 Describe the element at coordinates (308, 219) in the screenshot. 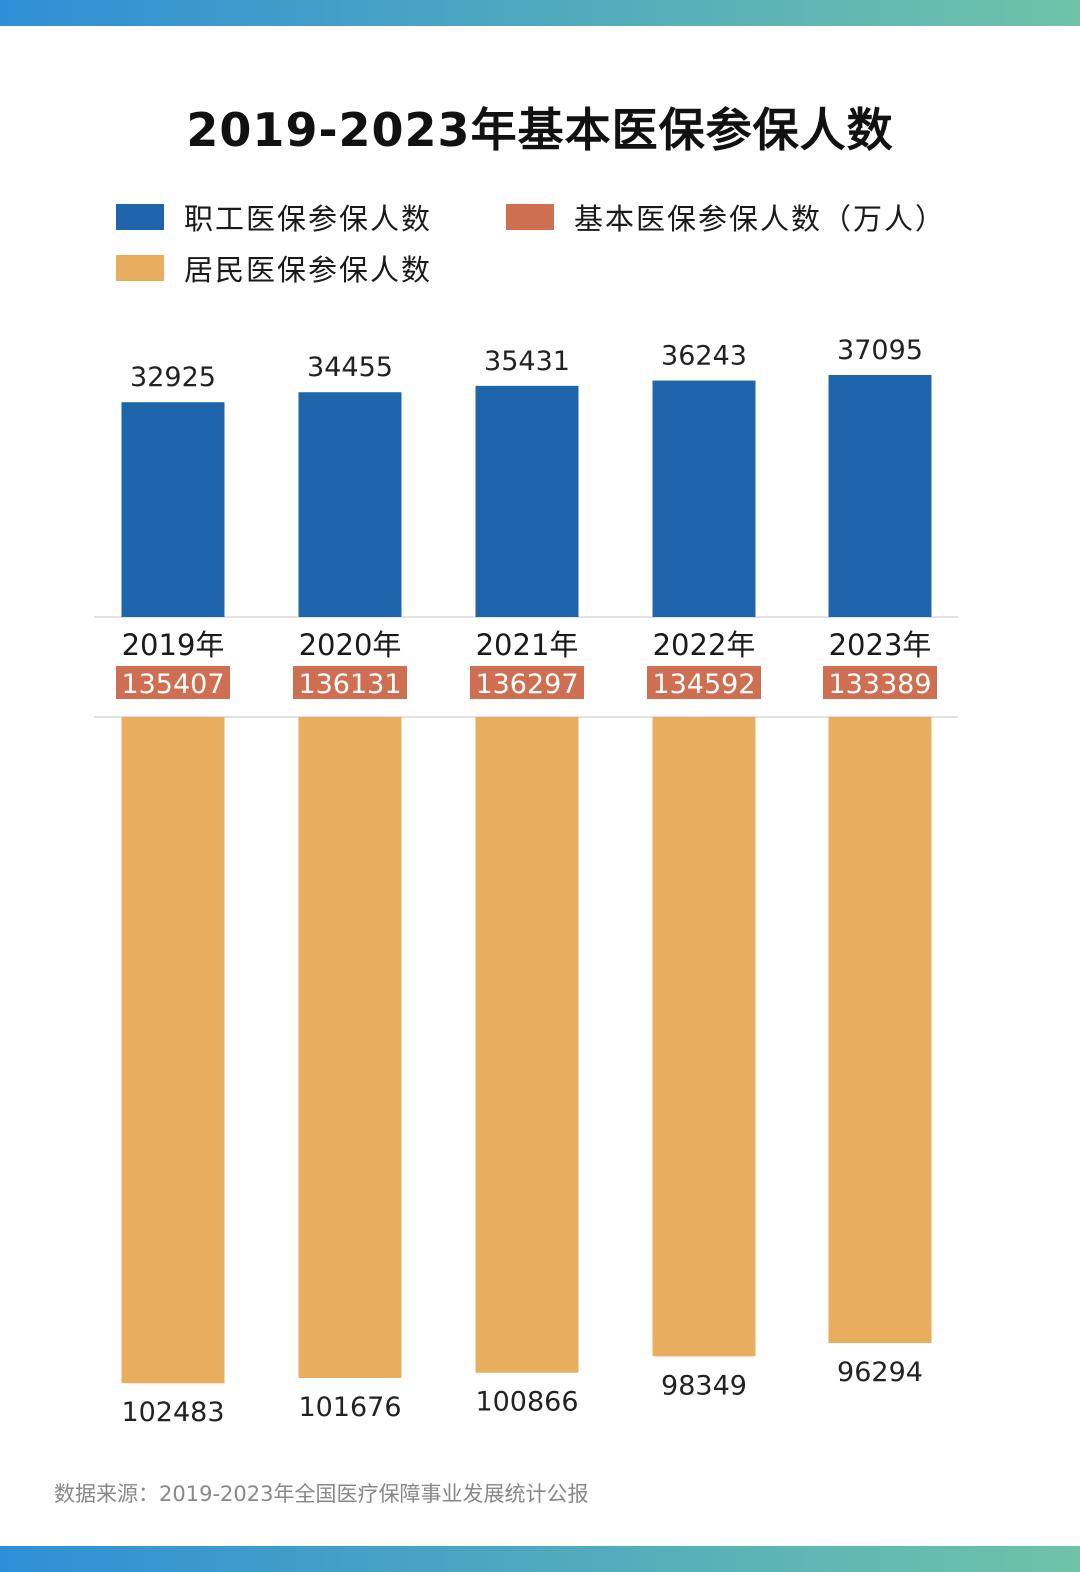

I see `legend-label-employee: 职工医保参保人数` at that location.